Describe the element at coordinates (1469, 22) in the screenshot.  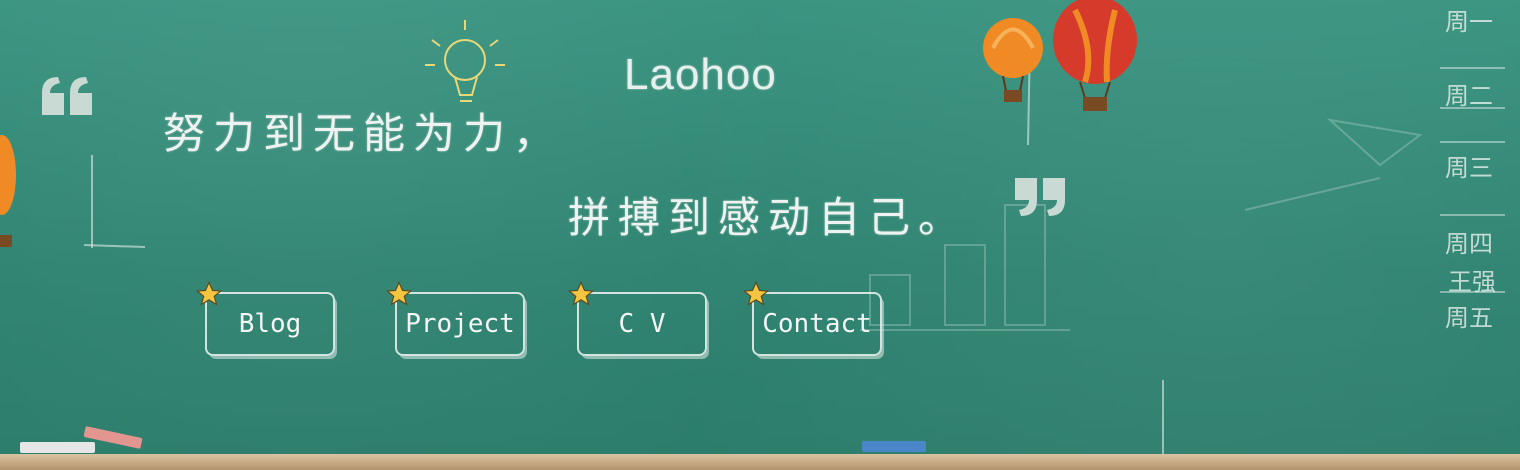
I see `schedule-item: 周一` at that location.